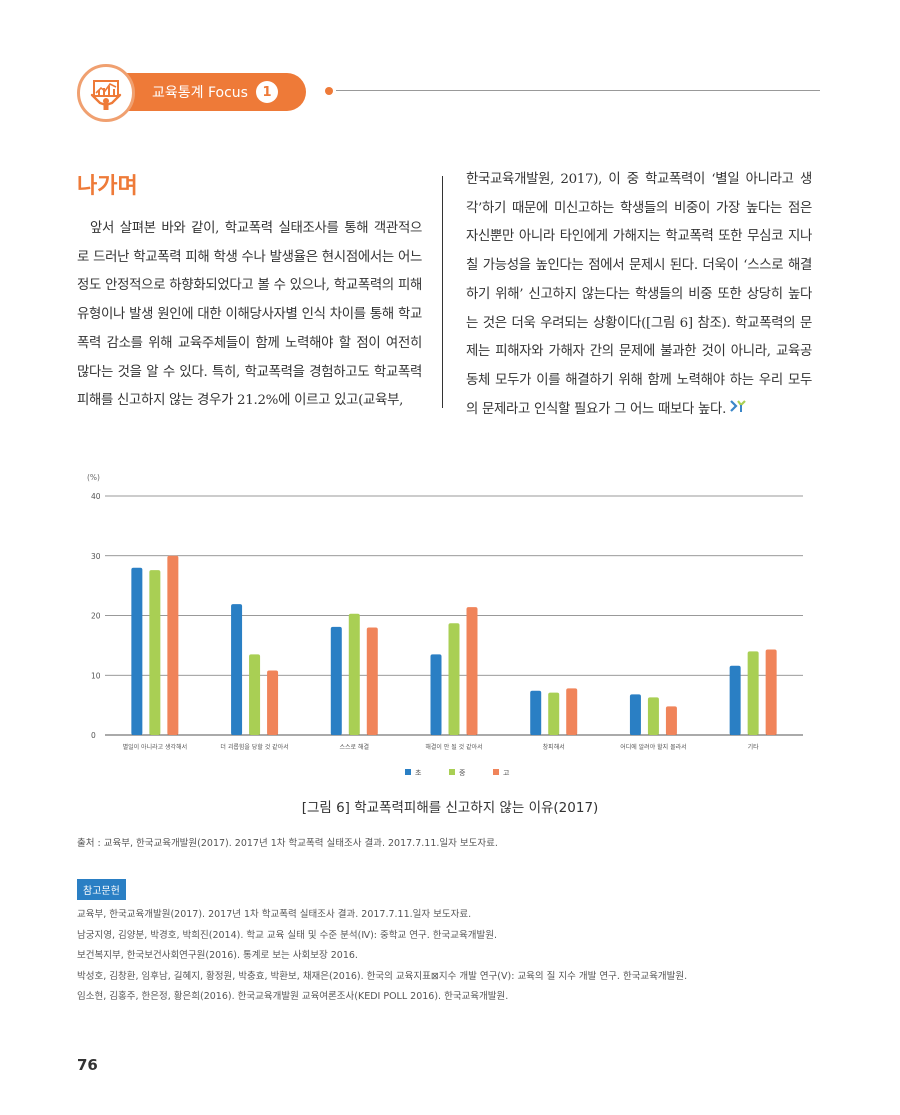 The image size is (900, 1115). I want to click on y-axis-label: (%), so click(93, 477).